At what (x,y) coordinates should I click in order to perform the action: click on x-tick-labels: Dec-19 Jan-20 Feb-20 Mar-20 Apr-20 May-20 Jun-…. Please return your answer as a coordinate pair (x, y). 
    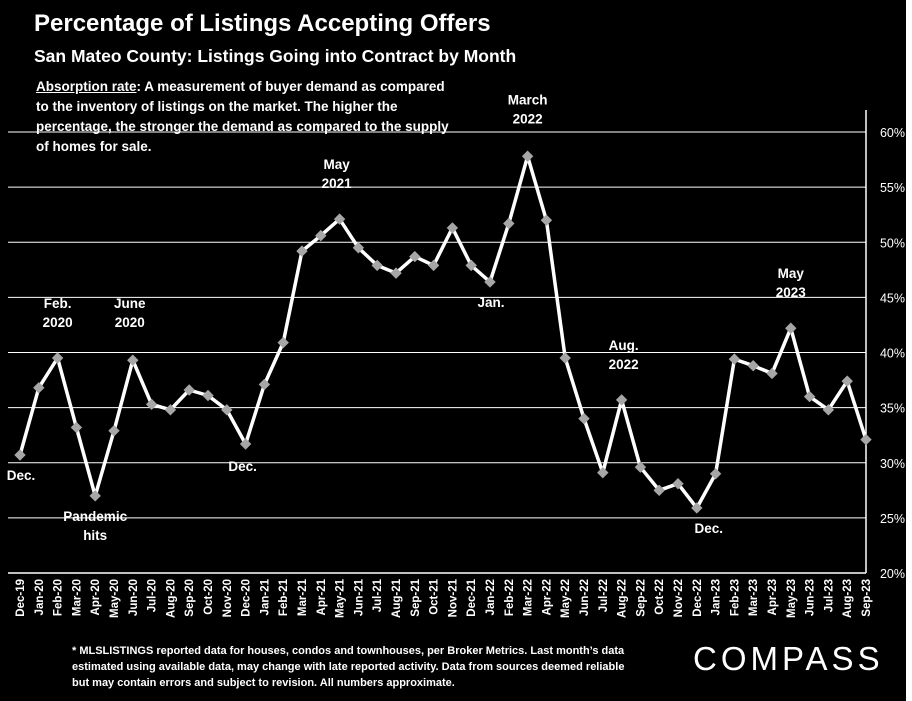
    Looking at the image, I should click on (444, 598).